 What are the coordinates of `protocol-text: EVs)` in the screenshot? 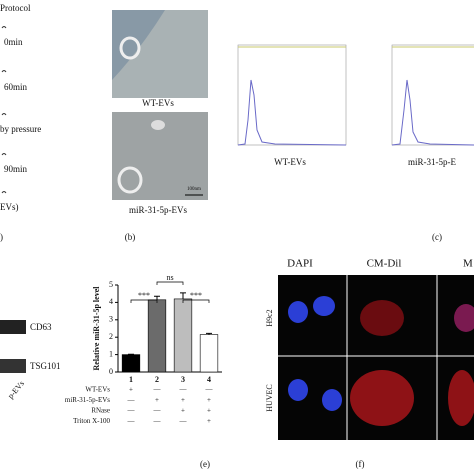 It's located at (9, 207).